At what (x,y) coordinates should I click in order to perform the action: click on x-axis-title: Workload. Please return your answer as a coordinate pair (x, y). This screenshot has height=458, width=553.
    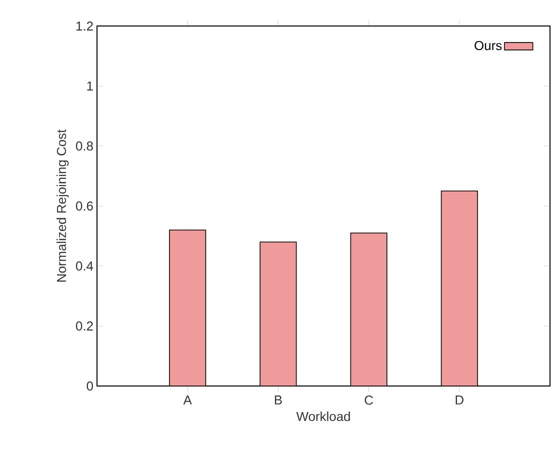
    Looking at the image, I should click on (323, 417).